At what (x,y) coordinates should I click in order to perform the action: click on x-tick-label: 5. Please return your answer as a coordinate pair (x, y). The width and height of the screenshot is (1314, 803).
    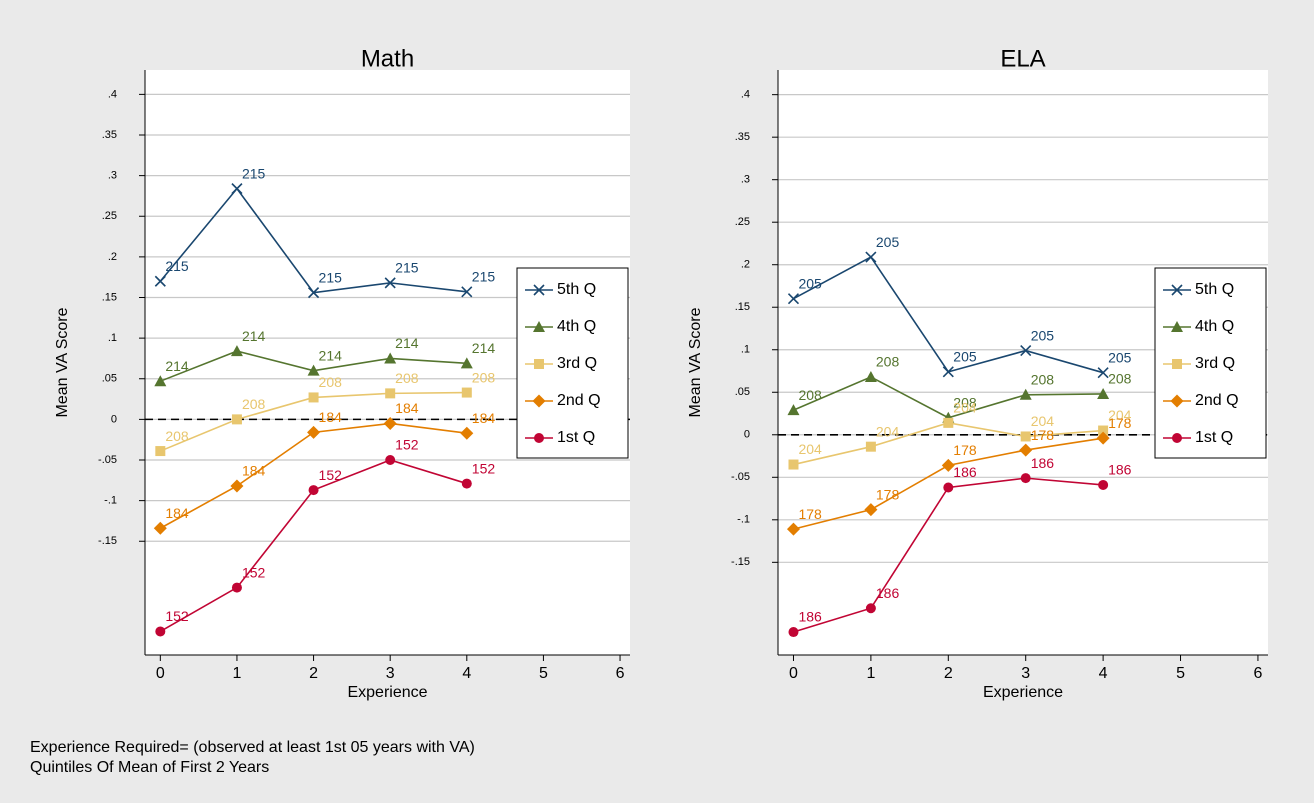
    Looking at the image, I should click on (1180, 673).